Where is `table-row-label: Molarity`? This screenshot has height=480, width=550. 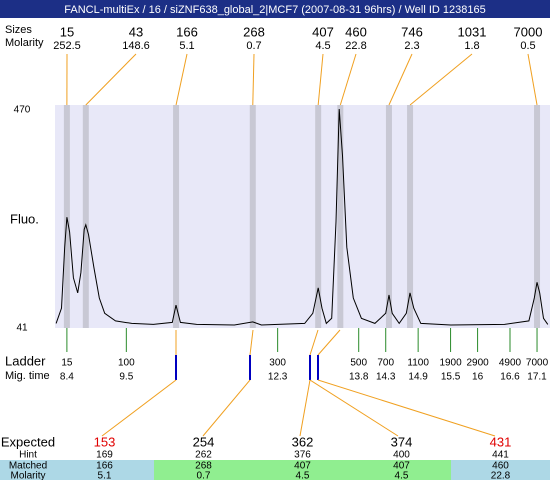 table-row-label: Molarity is located at coordinates (27, 475).